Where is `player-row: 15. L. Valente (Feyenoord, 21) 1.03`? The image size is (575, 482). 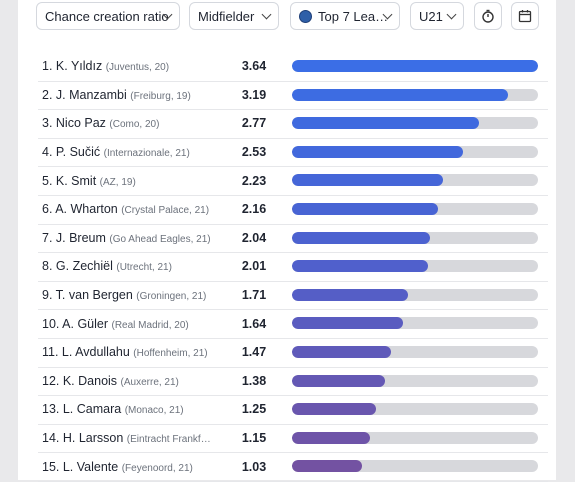
player-row: 15. L. Valente (Feyenoord, 21) 1.03 is located at coordinates (293, 467).